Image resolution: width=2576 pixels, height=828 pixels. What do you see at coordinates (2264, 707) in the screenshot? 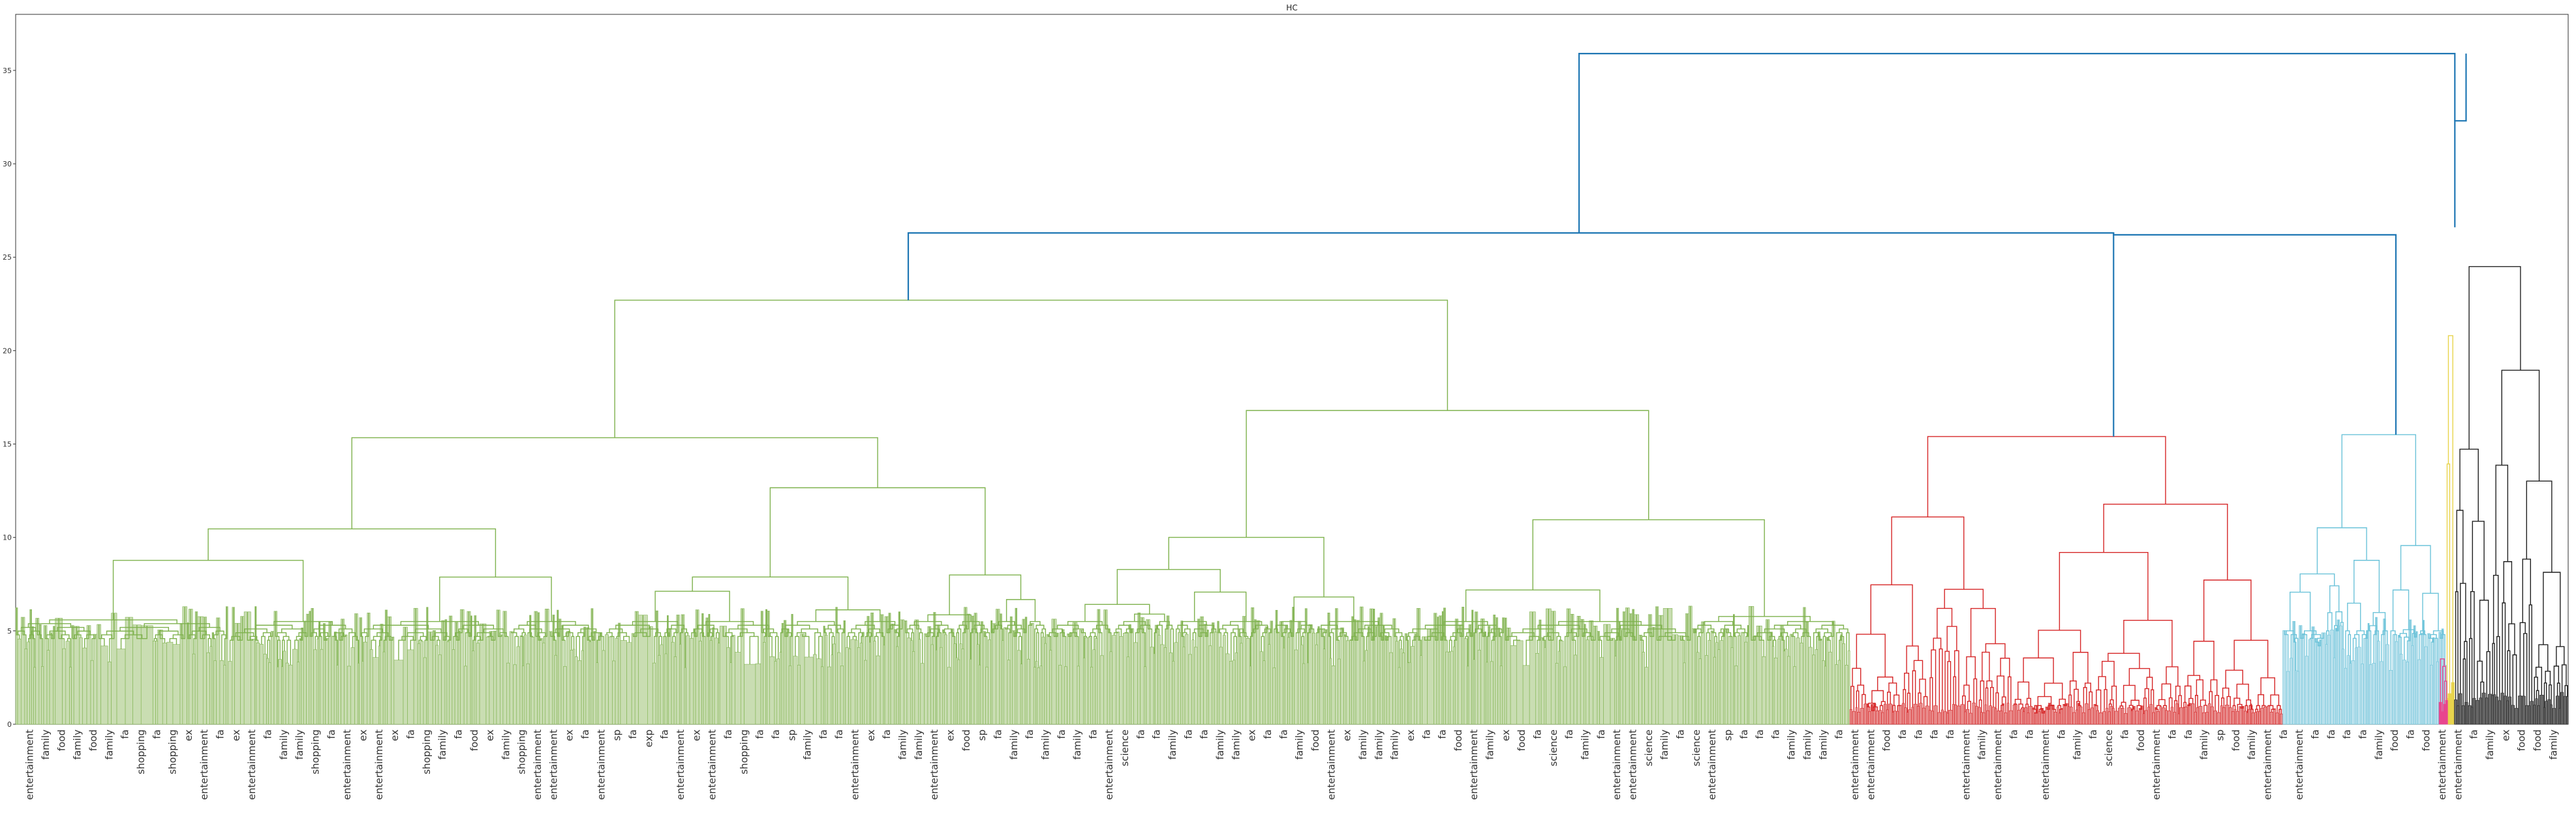
I see `cluster-redRRRRLR-branch` at bounding box center [2264, 707].